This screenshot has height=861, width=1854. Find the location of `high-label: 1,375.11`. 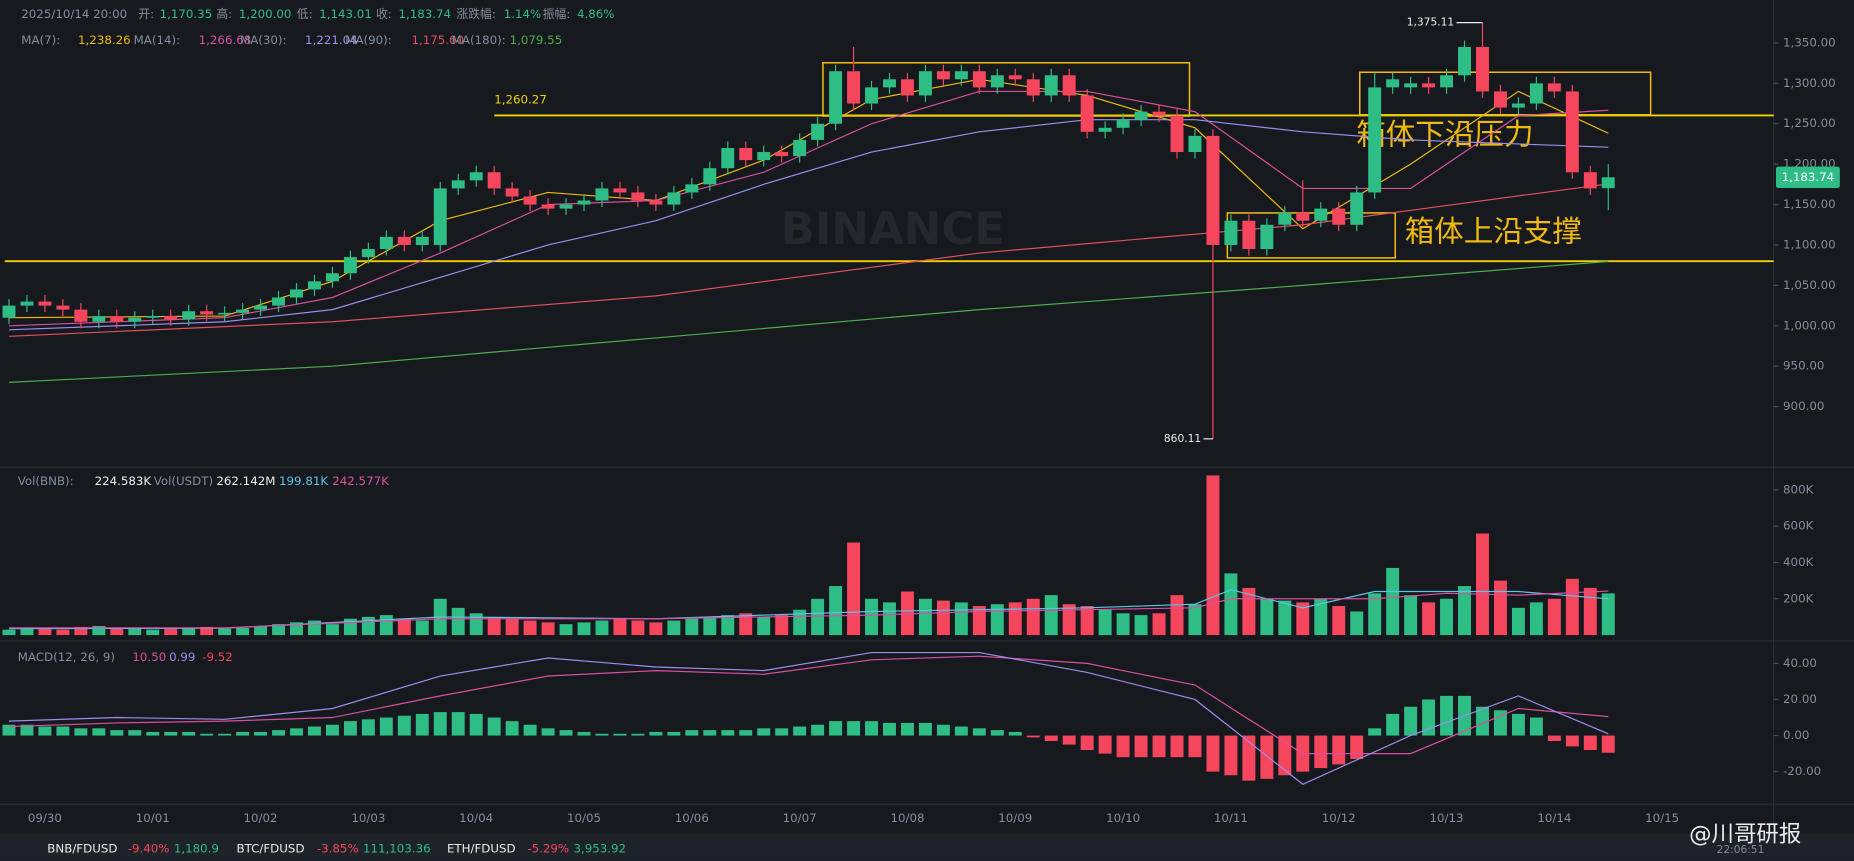

high-label: 1,375.11 is located at coordinates (1430, 22).